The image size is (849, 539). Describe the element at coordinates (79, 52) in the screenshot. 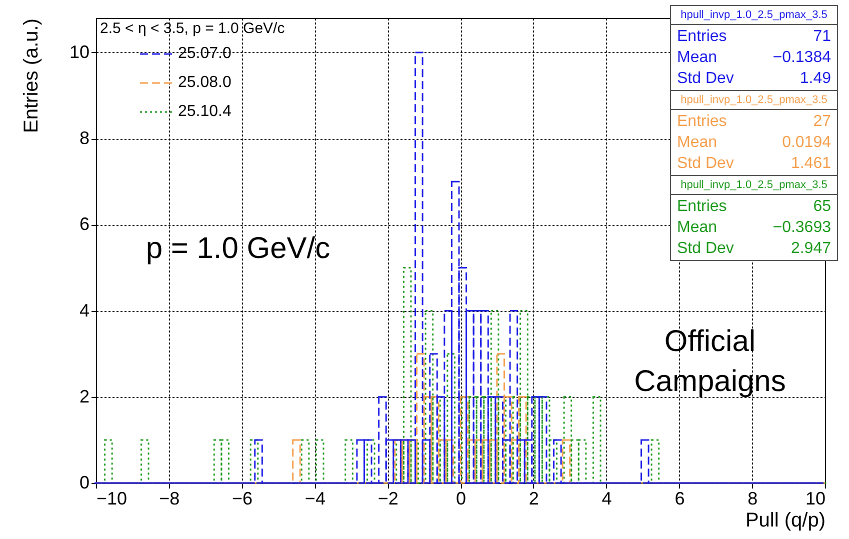

I see `y-tick-label: 10` at that location.